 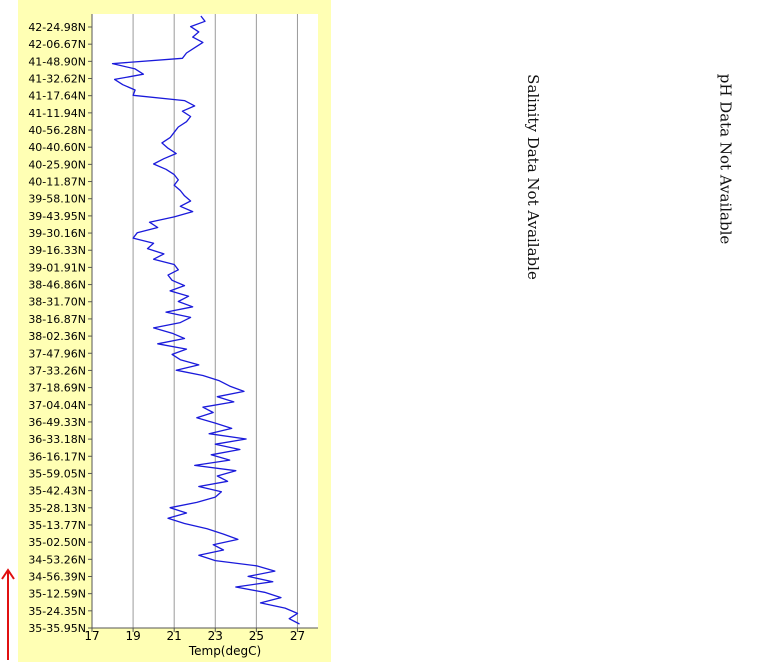 What do you see at coordinates (57, 542) in the screenshot?
I see `y-tick-label: 35-02.50N` at bounding box center [57, 542].